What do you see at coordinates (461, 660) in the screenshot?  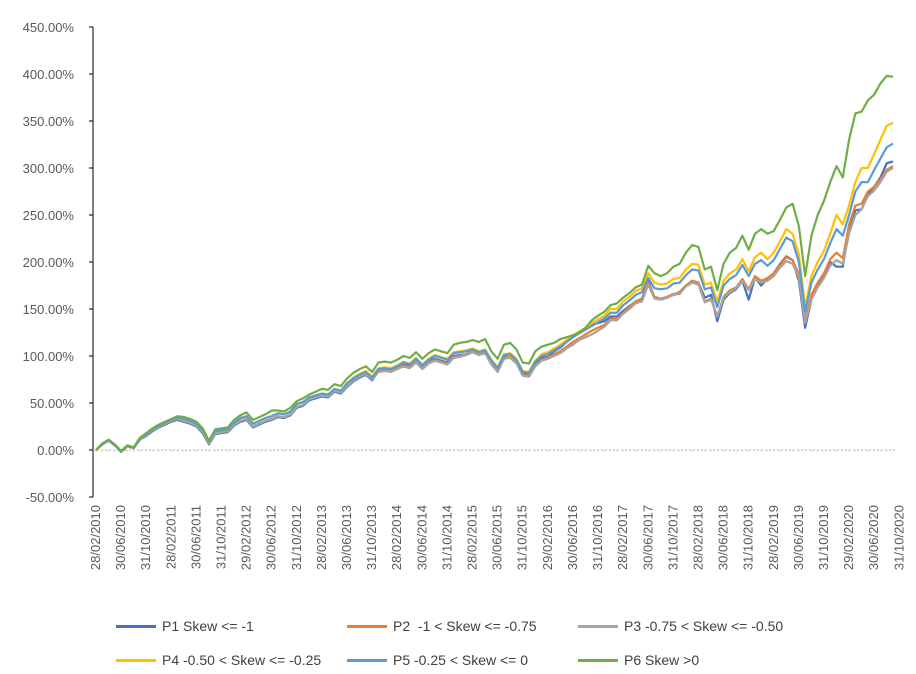 I see `legend-label-p5: P5 -0.25 < Skew <= 0` at bounding box center [461, 660].